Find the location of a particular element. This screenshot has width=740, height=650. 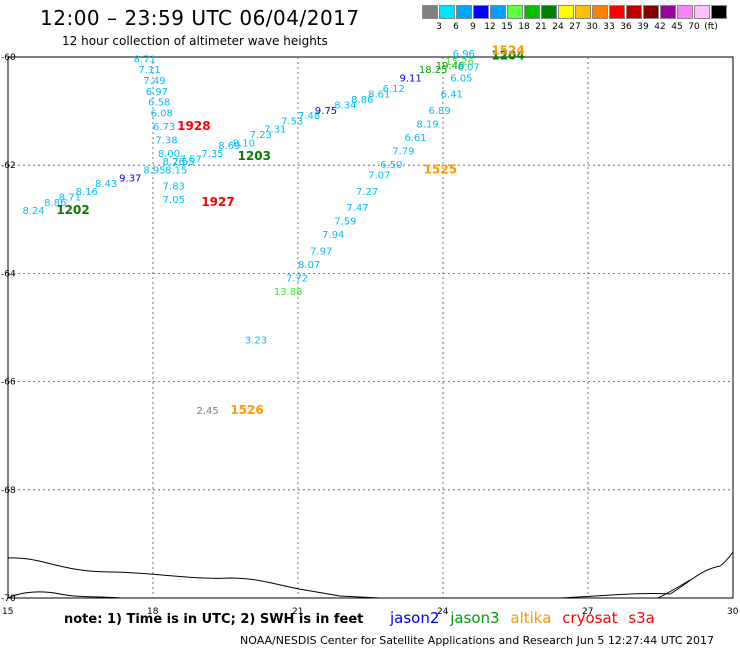

wave-height-label: 3.23 is located at coordinates (256, 341).